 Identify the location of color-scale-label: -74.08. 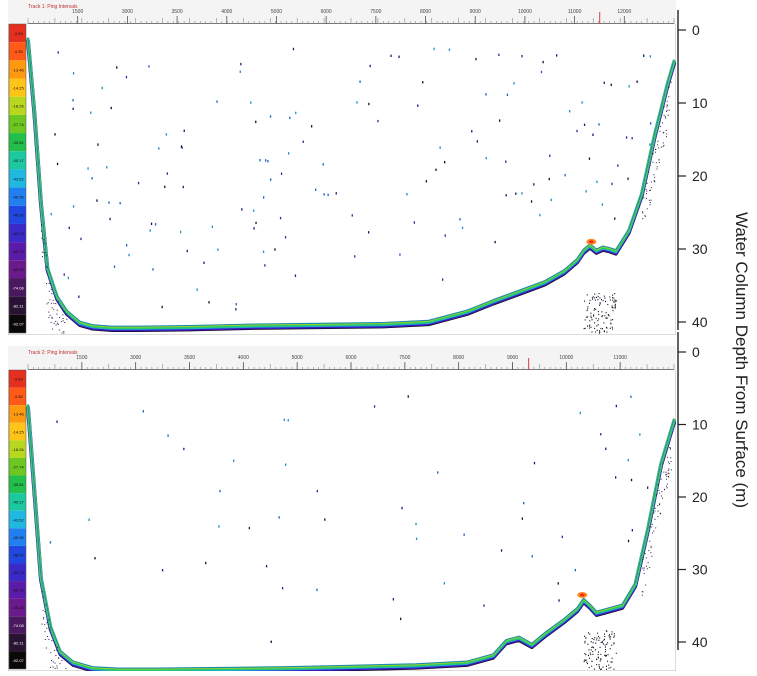
(18, 625).